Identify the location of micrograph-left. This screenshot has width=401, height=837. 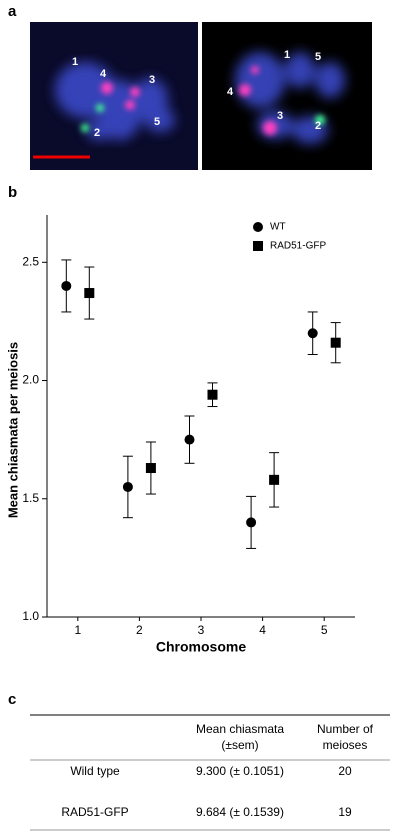
(114, 96).